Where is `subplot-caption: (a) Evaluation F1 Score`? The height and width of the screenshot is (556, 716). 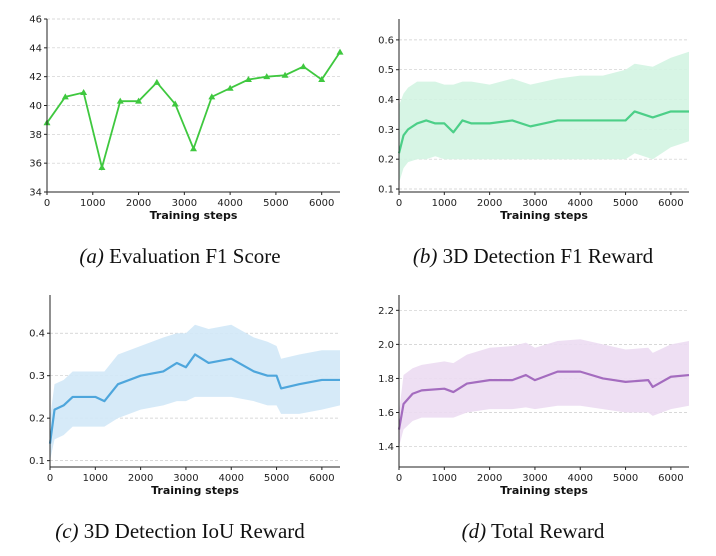
subplot-caption: (a) Evaluation F1 Score is located at coordinates (179, 256).